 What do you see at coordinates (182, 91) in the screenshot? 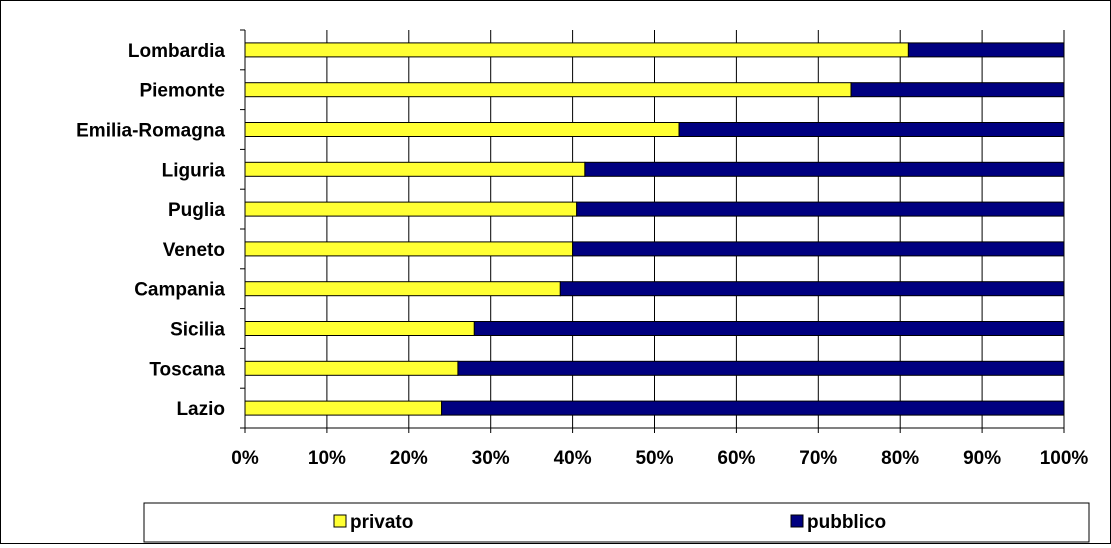
I see `category-label: Piemonte` at bounding box center [182, 91].